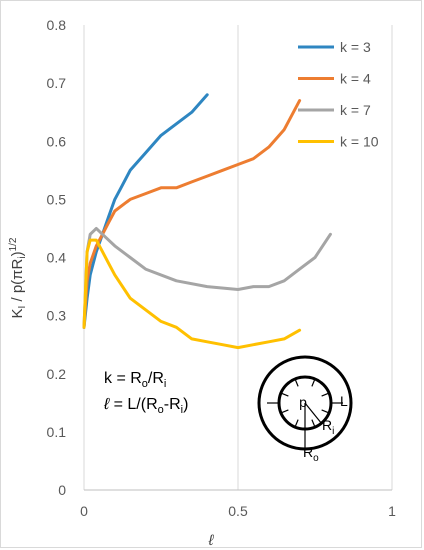 Image resolution: width=424 pixels, height=550 pixels. I want to click on inner-radius-label: Ri, so click(328, 427).